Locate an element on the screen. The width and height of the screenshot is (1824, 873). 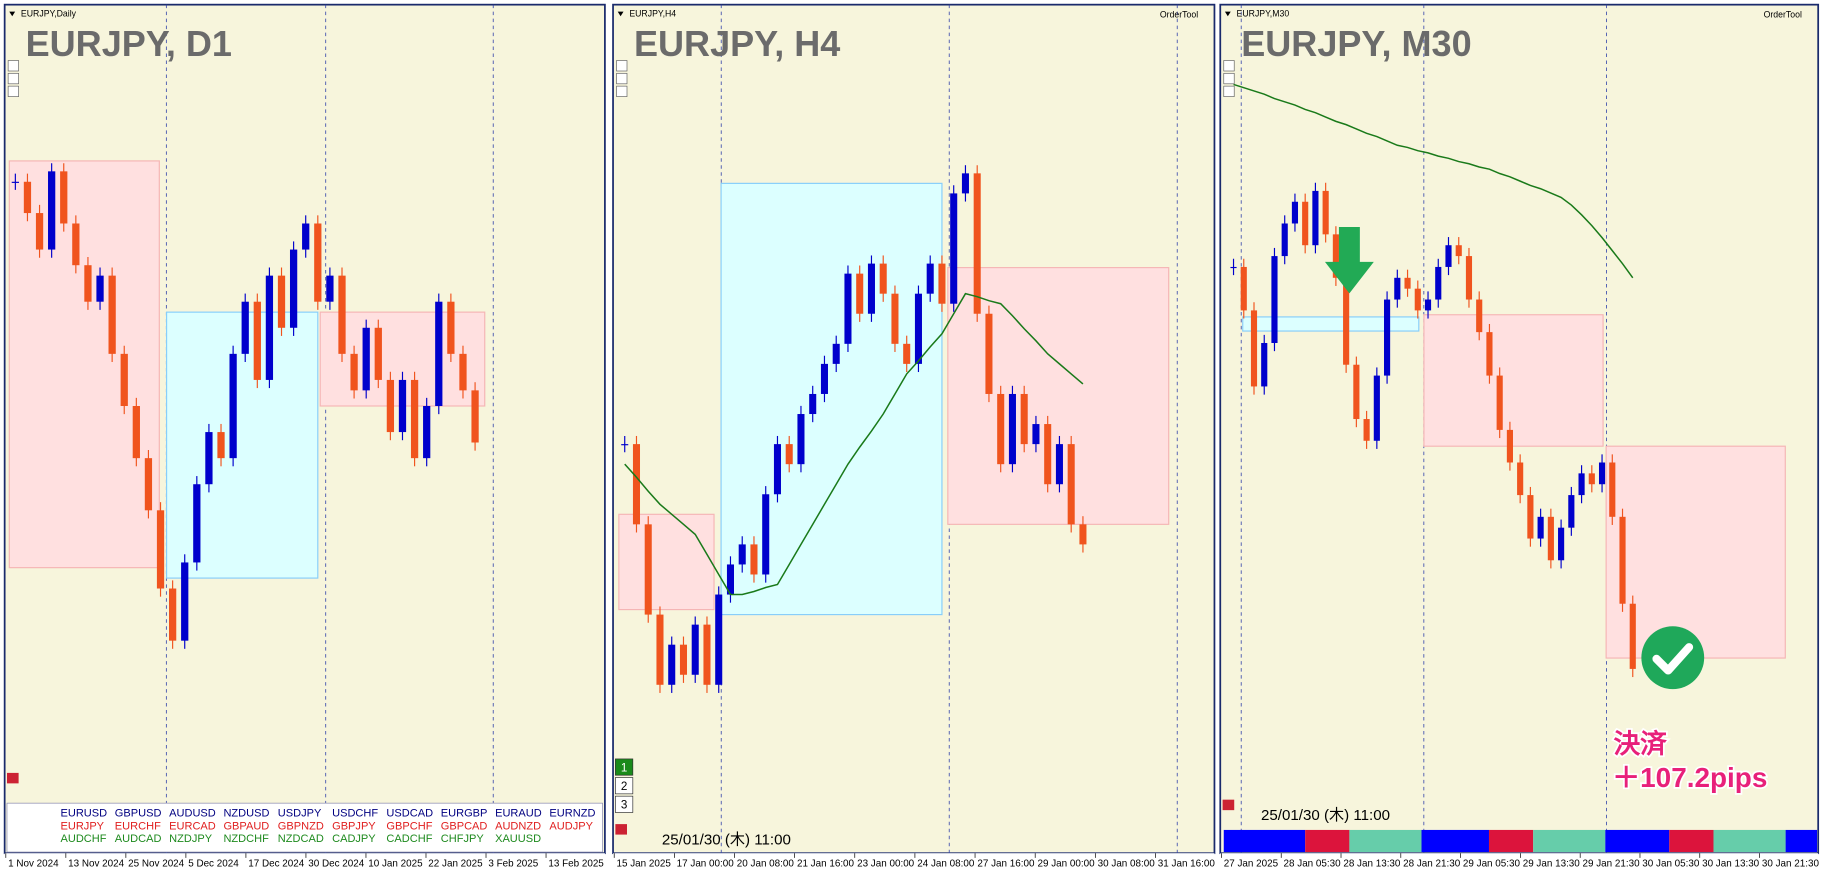
axis-strip is located at coordinates (304, 862).